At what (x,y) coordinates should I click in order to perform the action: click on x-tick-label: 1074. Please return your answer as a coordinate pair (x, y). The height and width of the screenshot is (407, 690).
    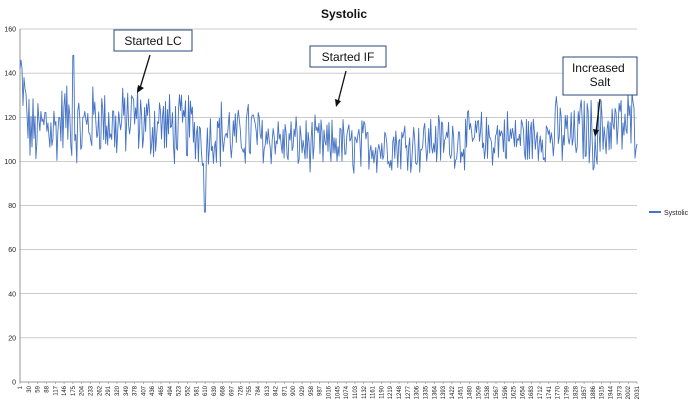
    Looking at the image, I should click on (347, 392).